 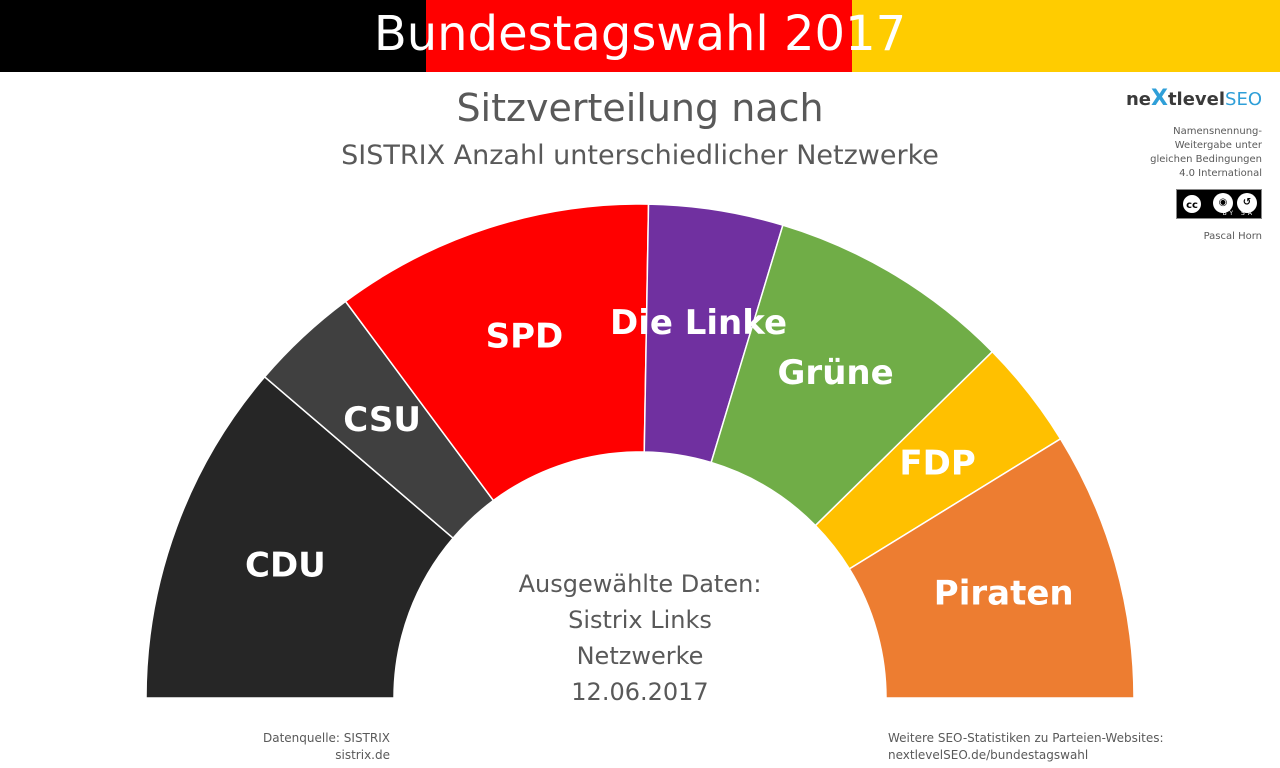 What do you see at coordinates (1238, 213) in the screenshot?
I see `cc-badge-labels: BY SA` at bounding box center [1238, 213].